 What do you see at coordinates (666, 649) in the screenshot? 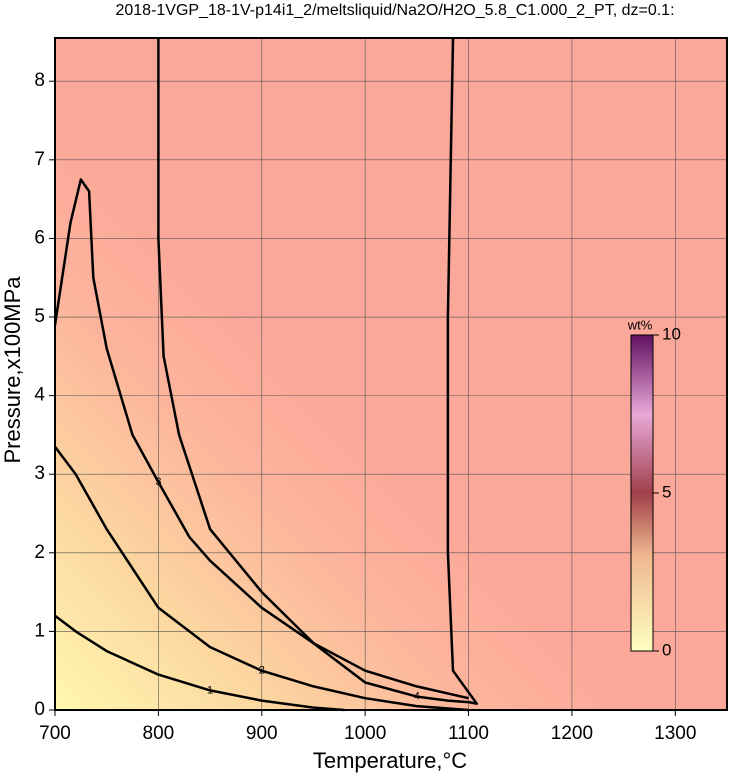
I see `colorbar-tick-label: 0` at bounding box center [666, 649].